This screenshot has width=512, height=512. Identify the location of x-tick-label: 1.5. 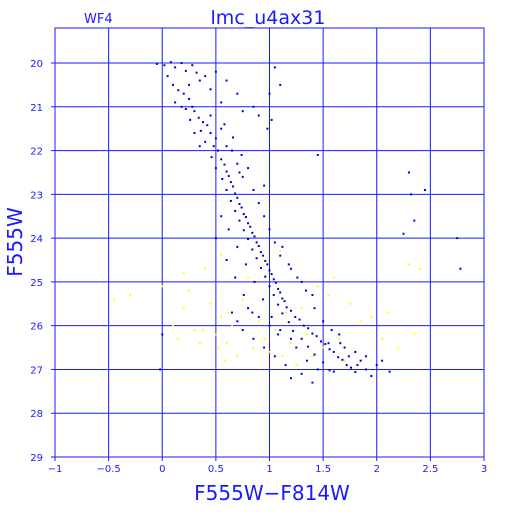
(323, 469).